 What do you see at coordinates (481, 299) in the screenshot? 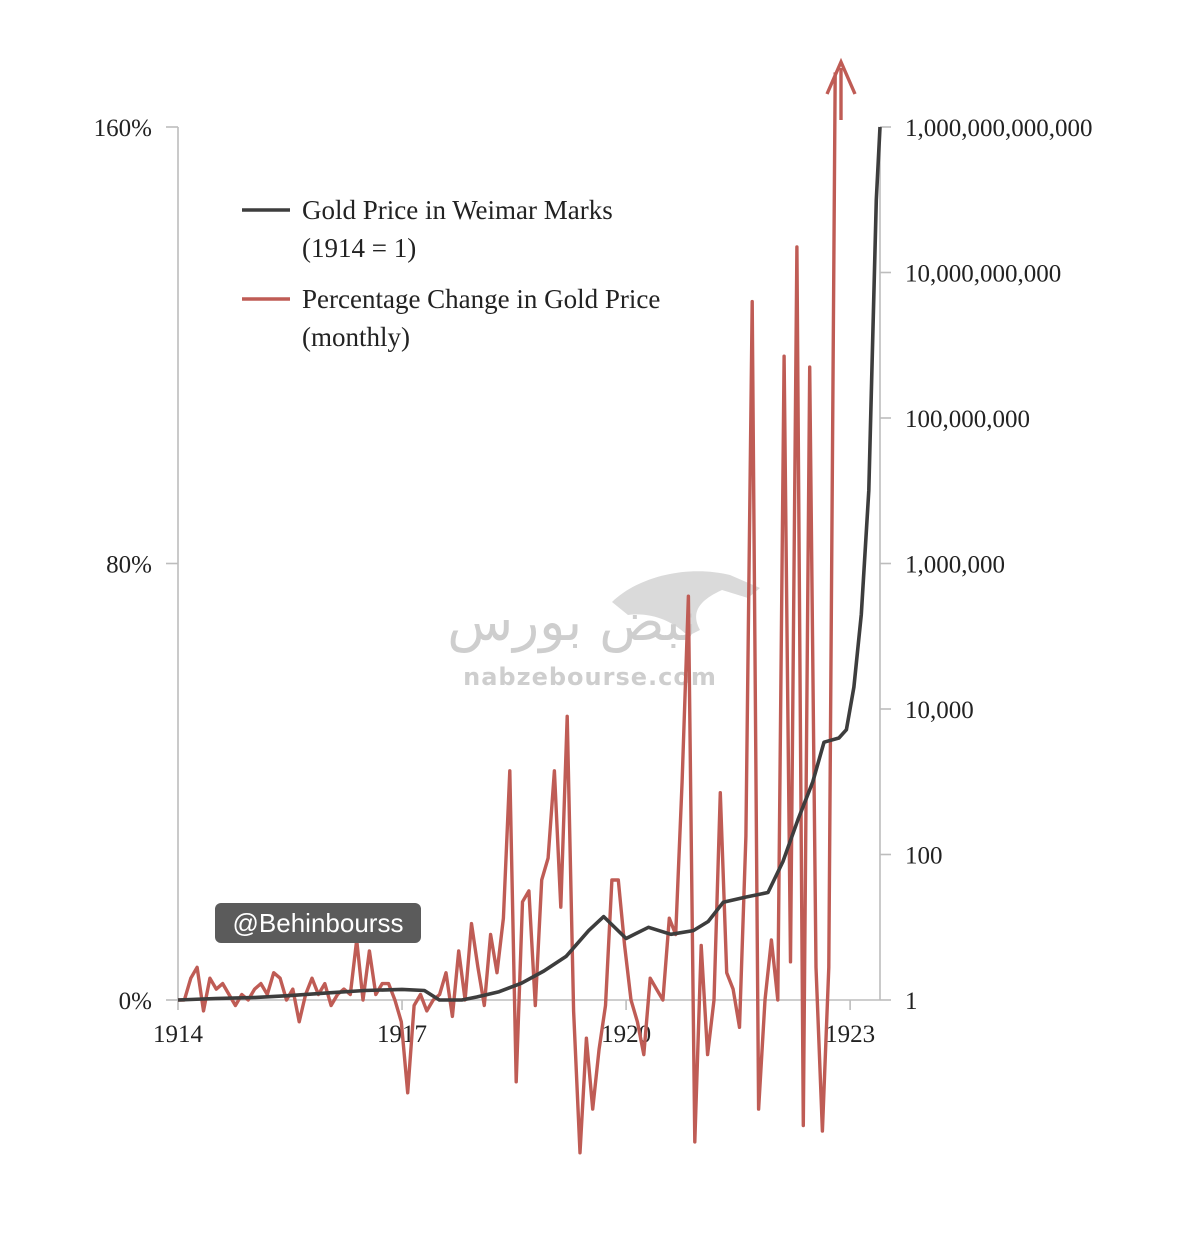
I see `legend-label-pct: Percentage Change in Gold Price` at bounding box center [481, 299].